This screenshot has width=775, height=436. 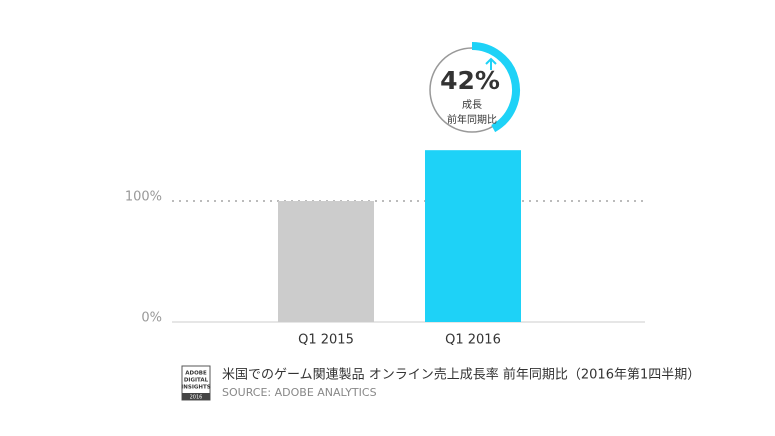 I want to click on caption: 米国でのゲーム関連製品 オンライン売上成長率 前年同期比（2016年第1四半期）, so click(x=461, y=375).